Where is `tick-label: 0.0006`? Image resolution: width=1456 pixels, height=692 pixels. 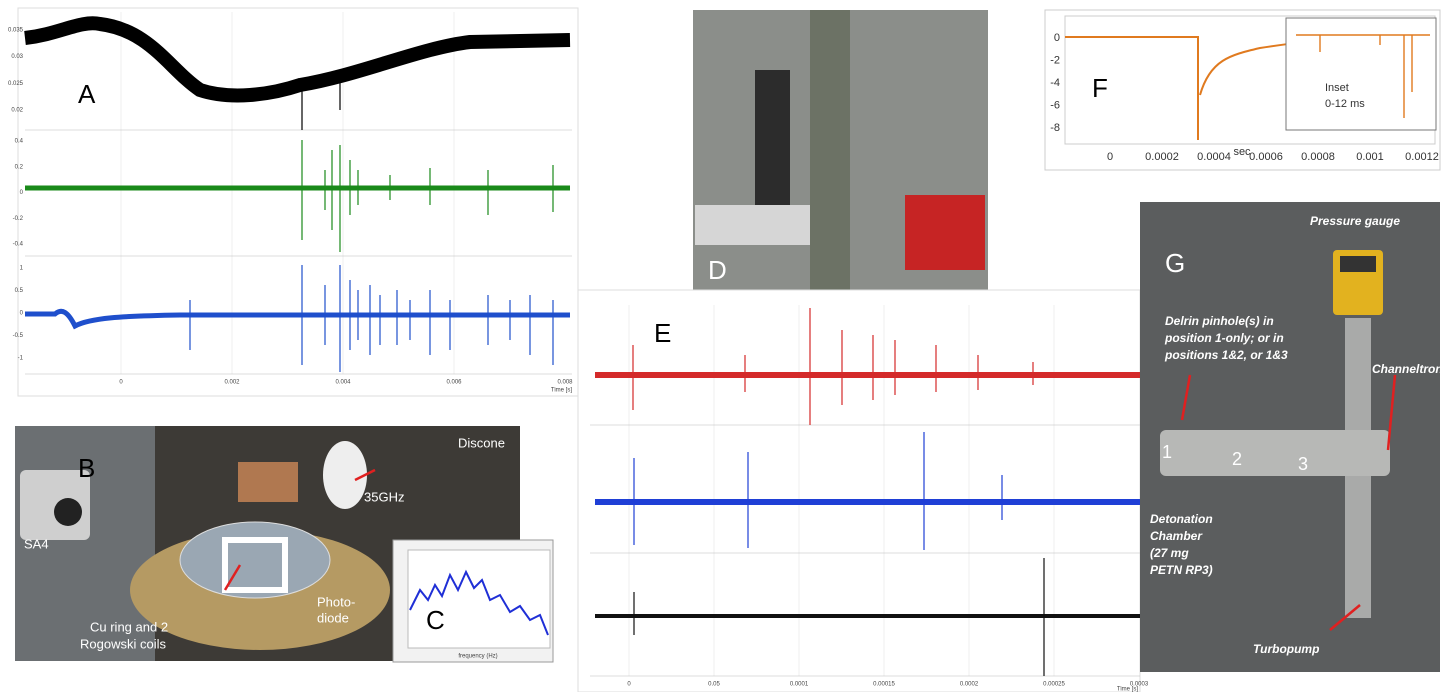 tick-label: 0.0006 is located at coordinates (1266, 157).